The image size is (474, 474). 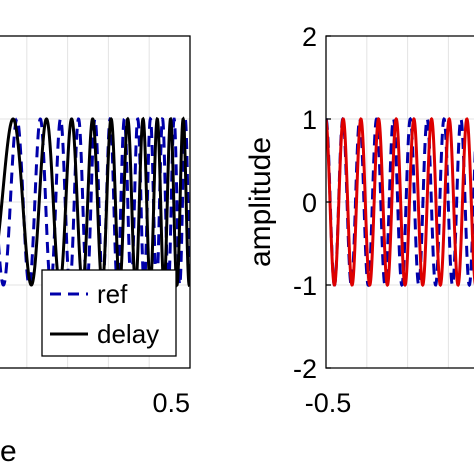 I want to click on left-x-ticks: 0.5, so click(x=171, y=403).